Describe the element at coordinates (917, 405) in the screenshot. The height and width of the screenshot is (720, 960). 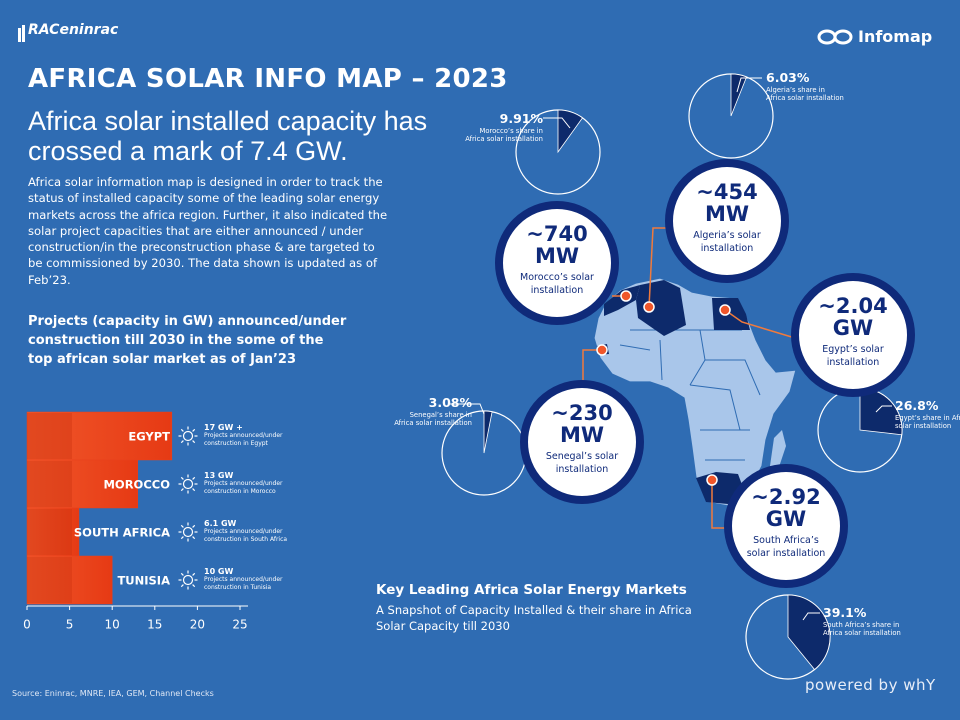
I see `share-label: 26.8%` at that location.